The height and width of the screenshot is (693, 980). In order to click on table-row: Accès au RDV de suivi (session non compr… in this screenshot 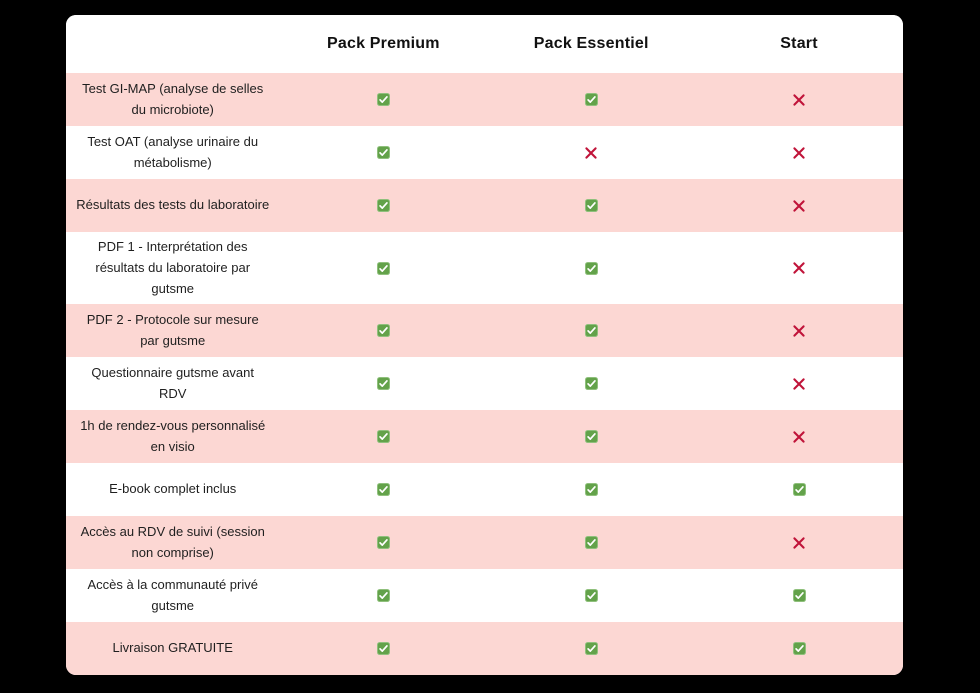, I will do `click(484, 543)`.